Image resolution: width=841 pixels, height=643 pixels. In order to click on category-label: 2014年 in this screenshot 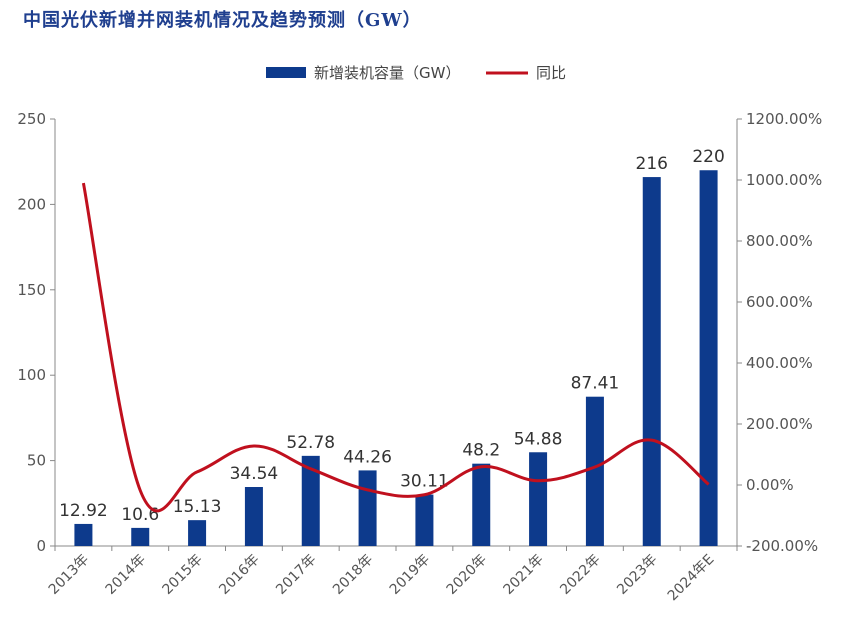, I will do `click(126, 575)`.